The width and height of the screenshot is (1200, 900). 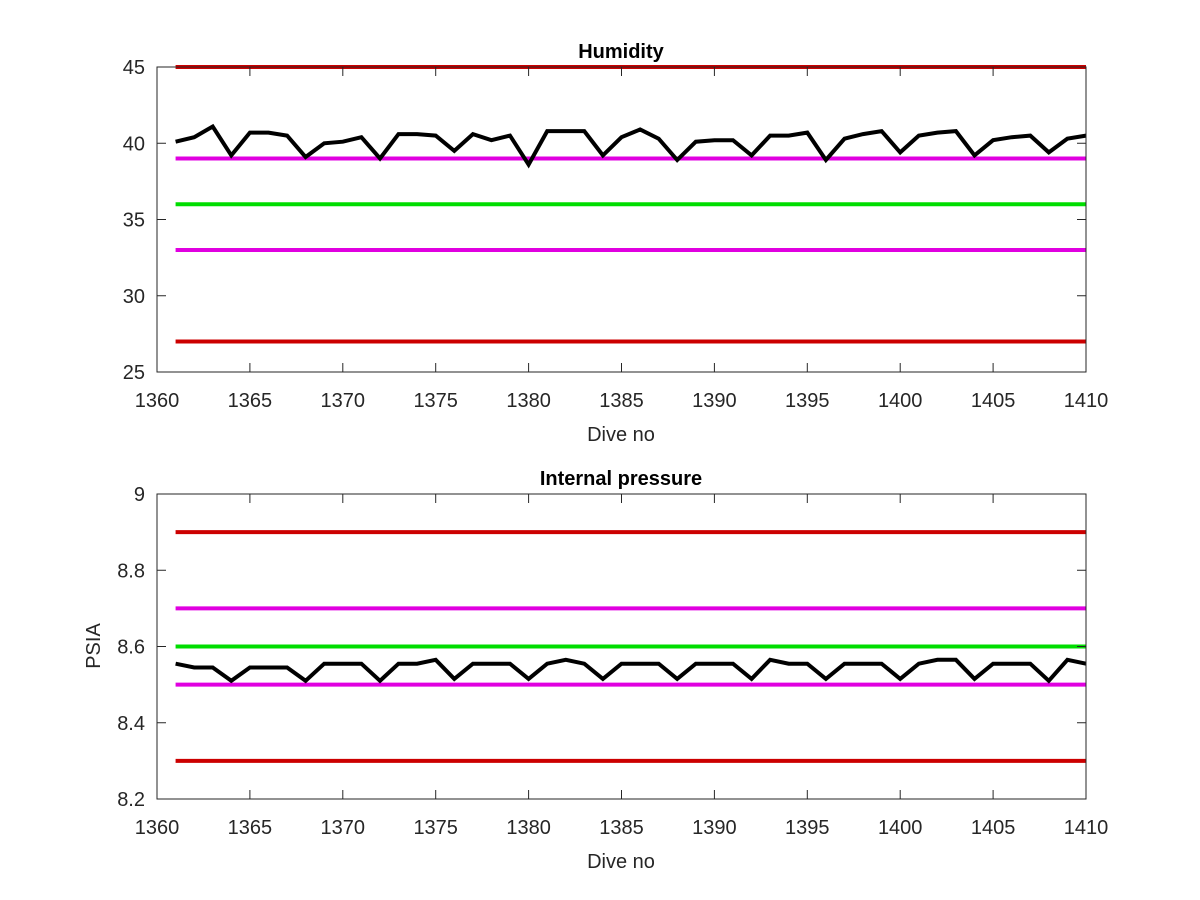 I want to click on pressure-series-line, so click(x=631, y=670).